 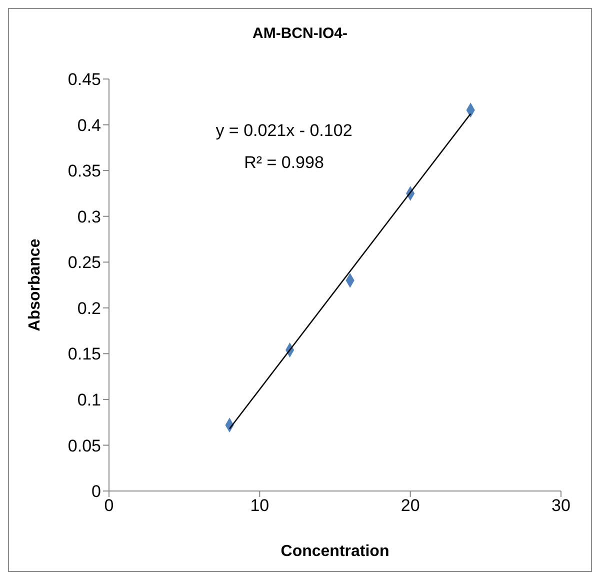 What do you see at coordinates (335, 551) in the screenshot?
I see `x-axis-title: Concentration` at bounding box center [335, 551].